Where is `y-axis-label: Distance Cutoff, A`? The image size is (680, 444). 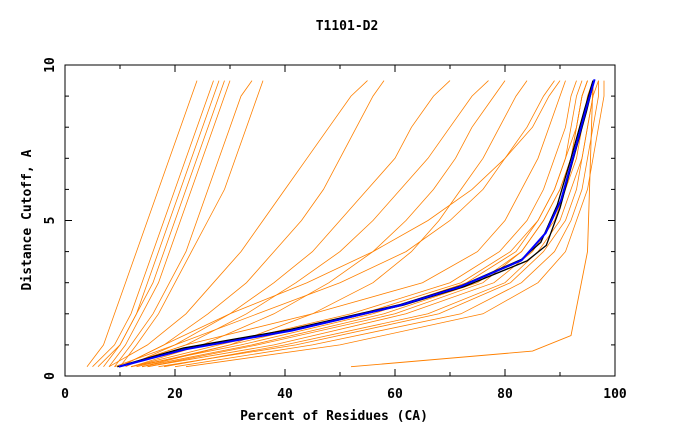 y-axis-label: Distance Cutoff, A is located at coordinates (27, 219).